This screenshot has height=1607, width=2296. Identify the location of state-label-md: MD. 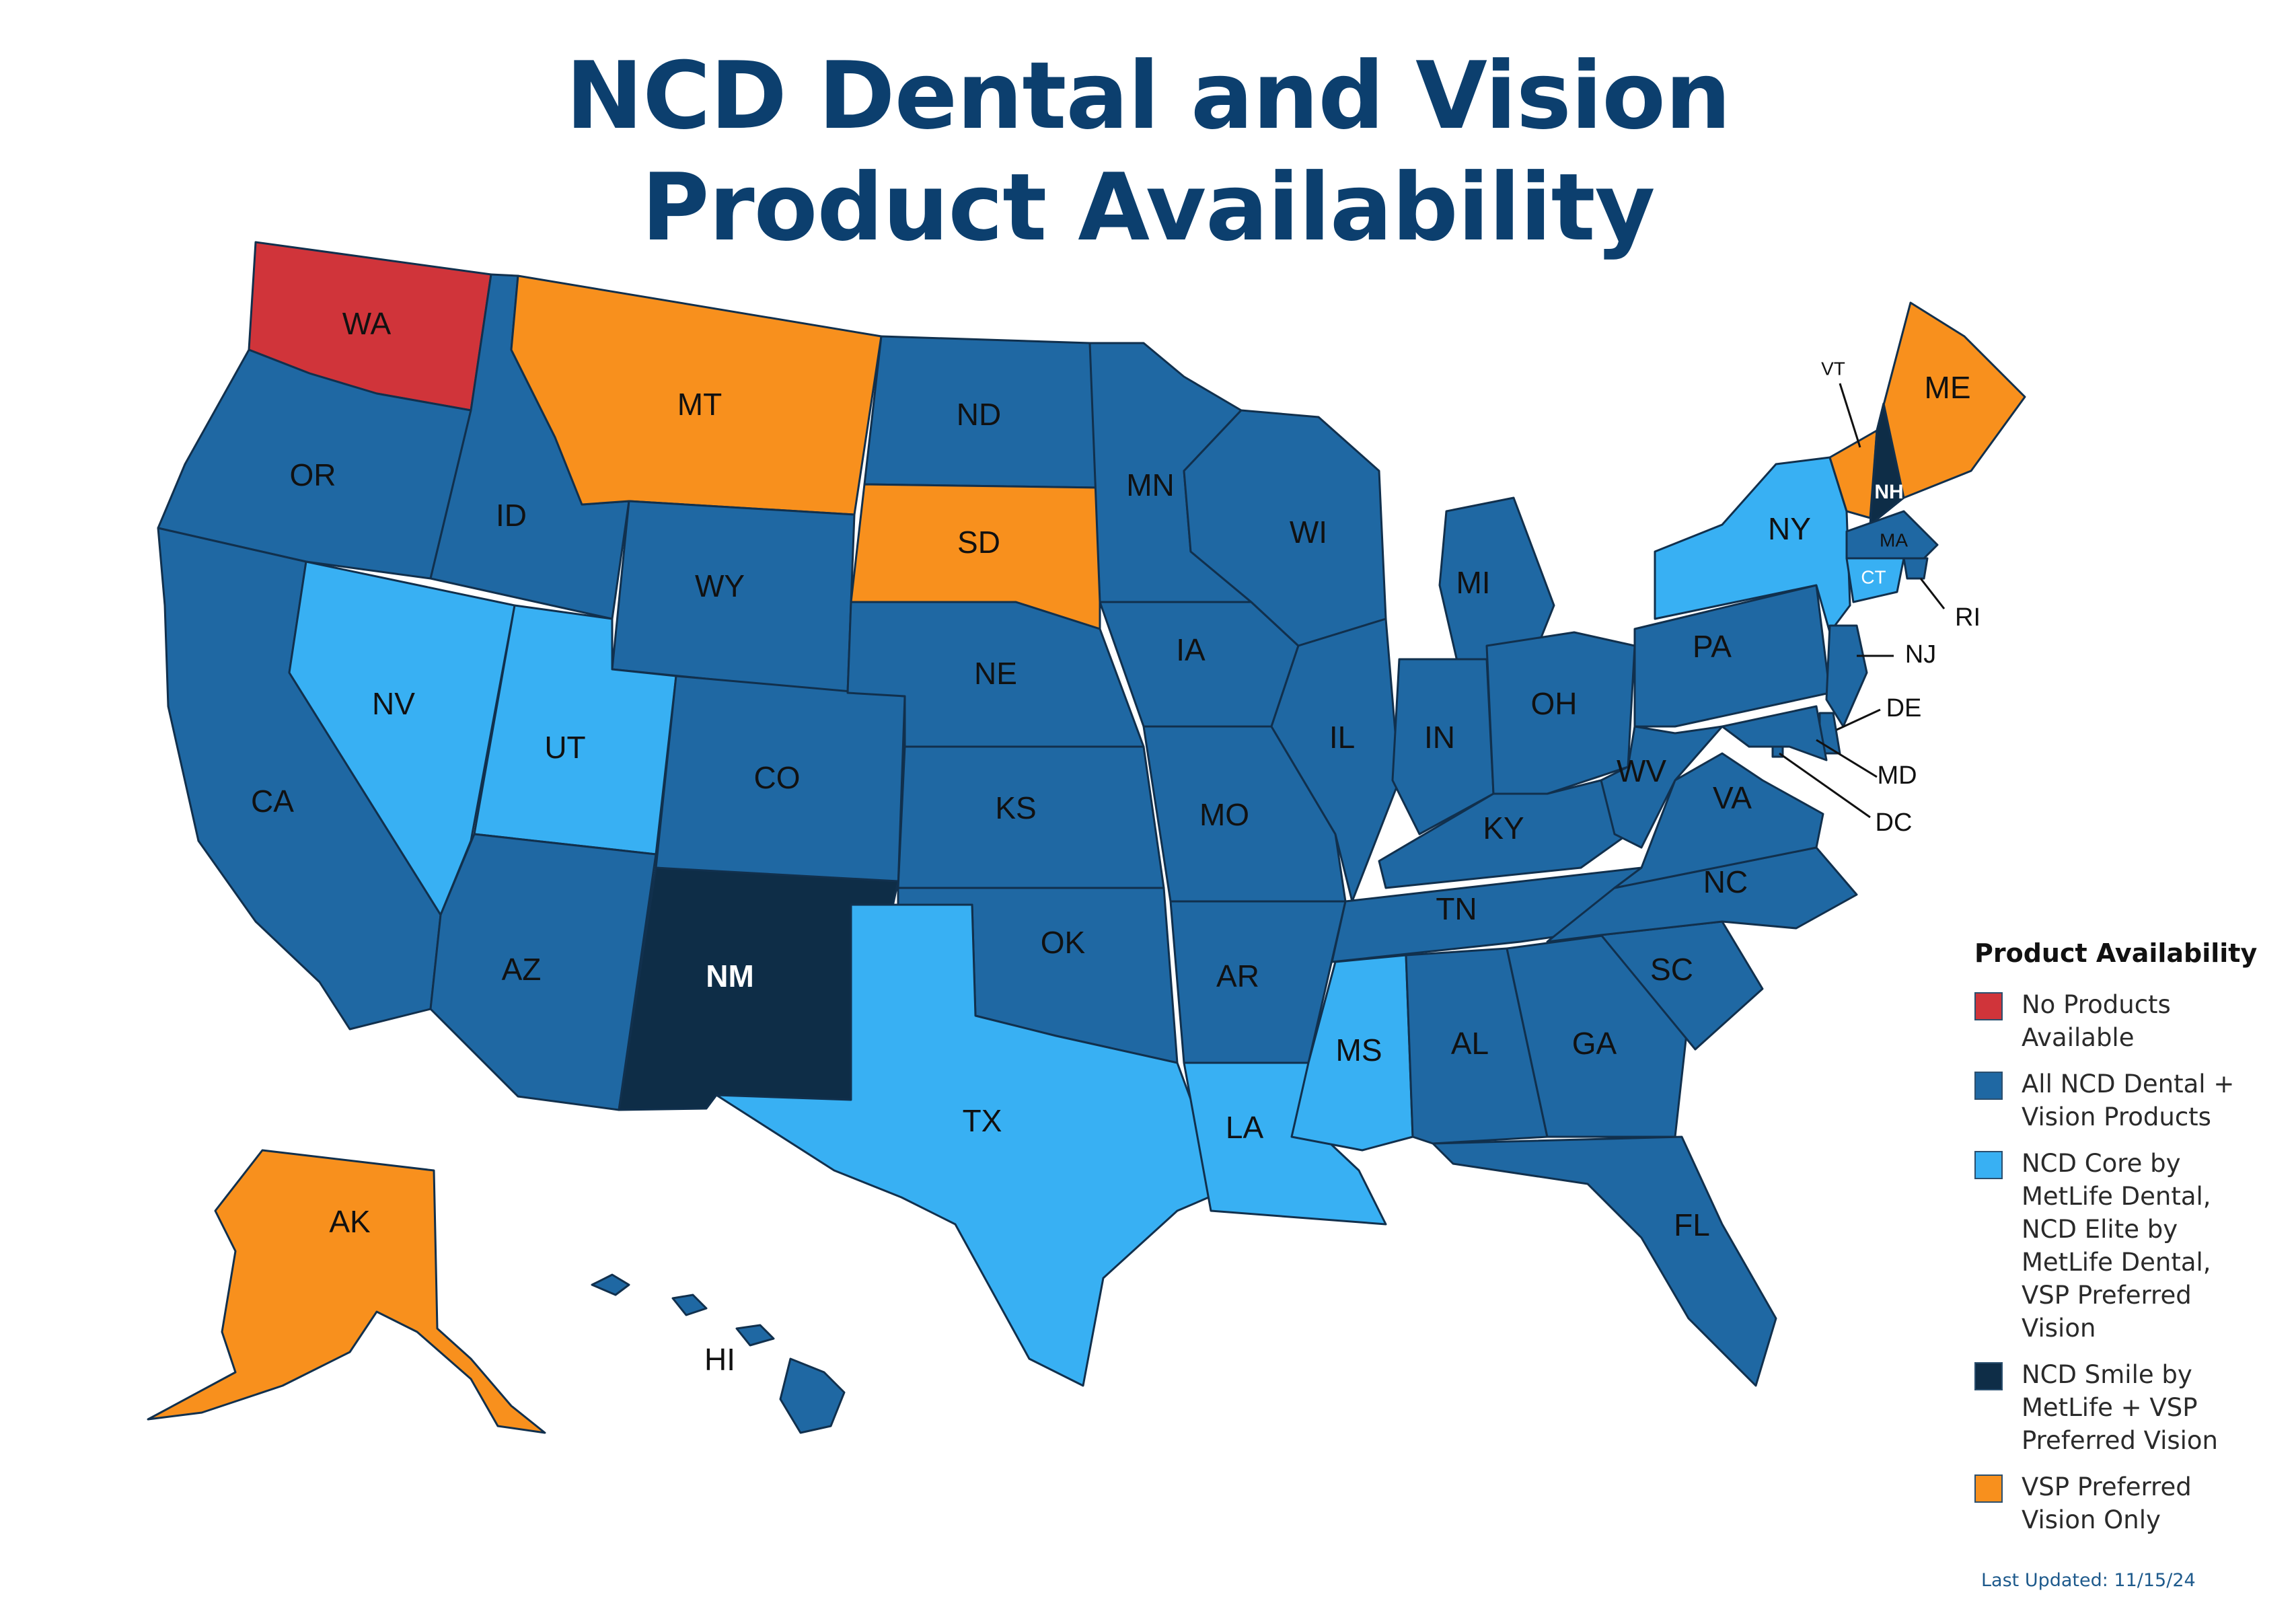
(1897, 776).